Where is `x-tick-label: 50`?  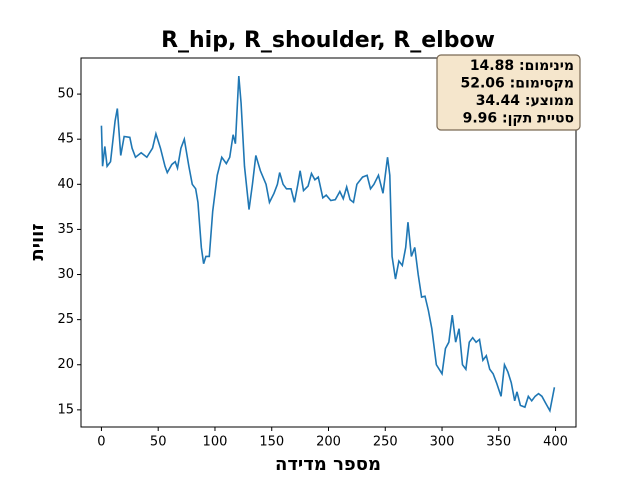
x-tick-label: 50 is located at coordinates (158, 442).